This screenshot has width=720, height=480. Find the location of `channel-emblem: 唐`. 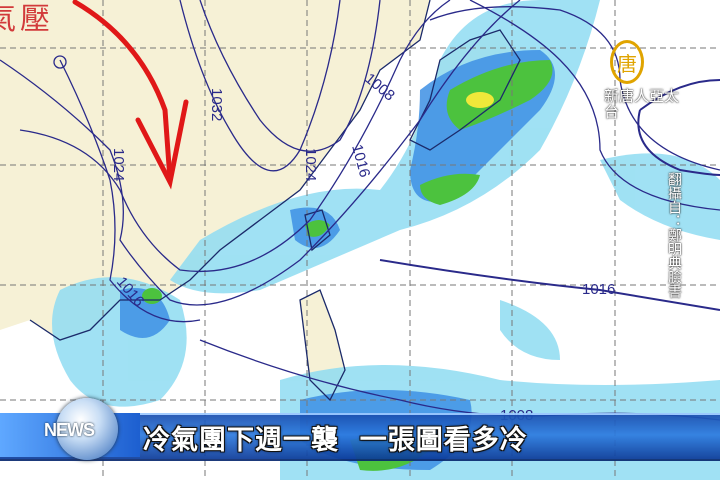

channel-emblem: 唐 is located at coordinates (627, 62).